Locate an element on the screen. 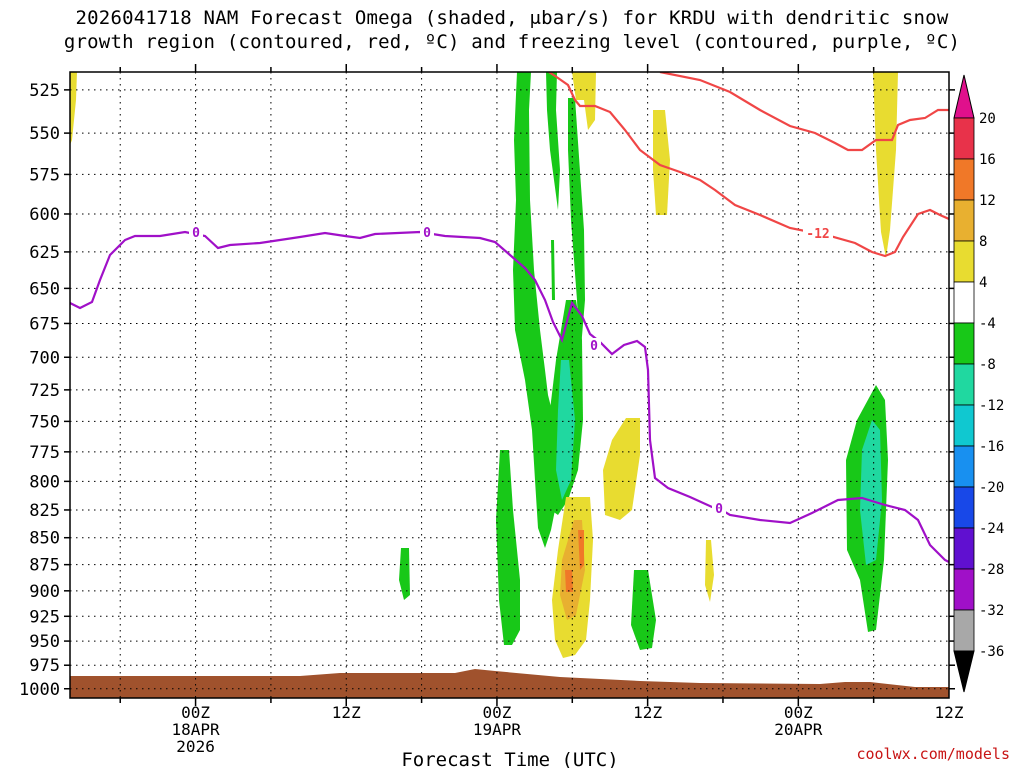 The image size is (1024, 768). pressure-tick-label: 775 is located at coordinates (44, 453).